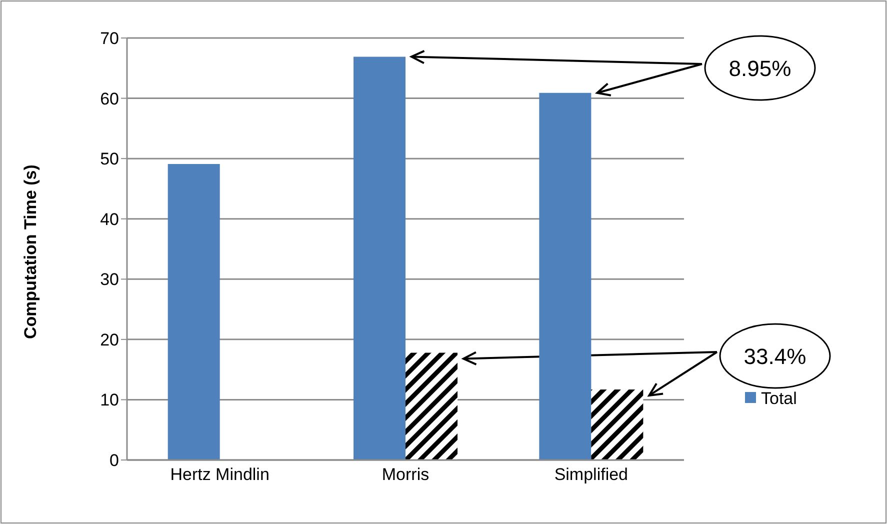 This screenshot has height=524, width=887. Describe the element at coordinates (591, 474) in the screenshot. I see `x-tick-label: Simplified` at that location.